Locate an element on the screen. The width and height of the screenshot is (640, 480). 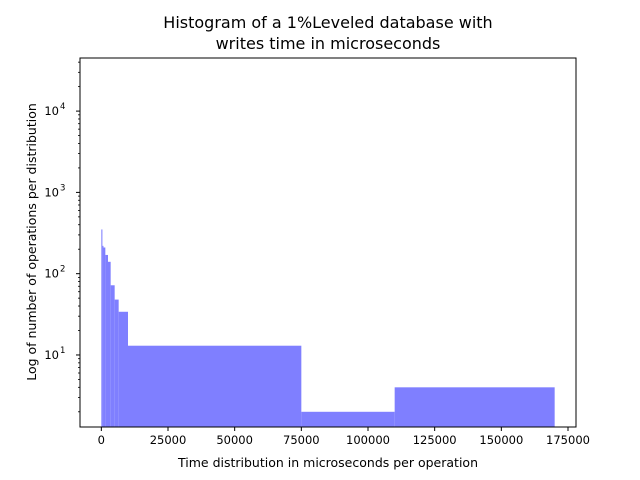
x-tick-label-2: 50000 is located at coordinates (234, 440).